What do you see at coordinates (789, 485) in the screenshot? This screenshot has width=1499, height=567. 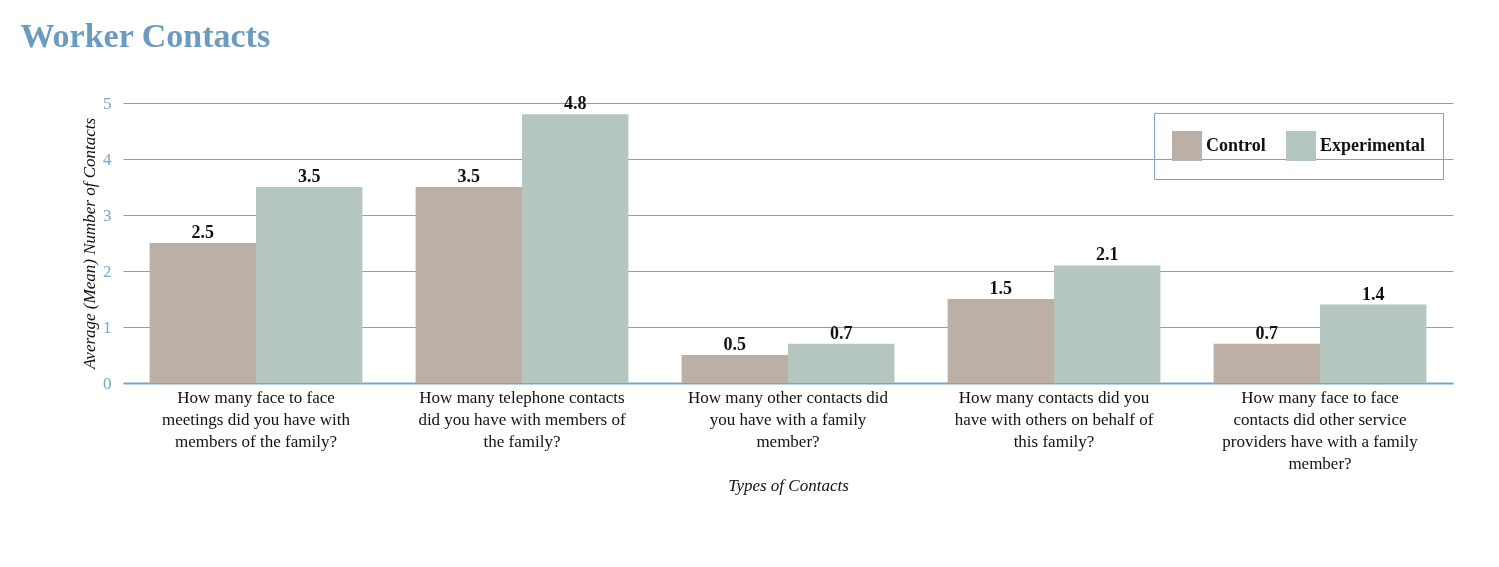 I see `x-axis-title: Types of Contacts` at bounding box center [789, 485].